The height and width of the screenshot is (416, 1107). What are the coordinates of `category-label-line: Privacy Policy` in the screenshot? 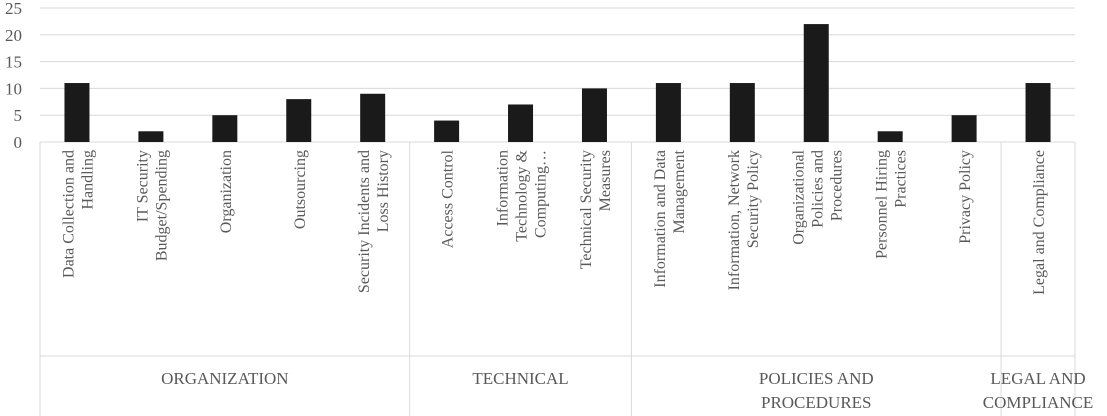 It's located at (965, 197).